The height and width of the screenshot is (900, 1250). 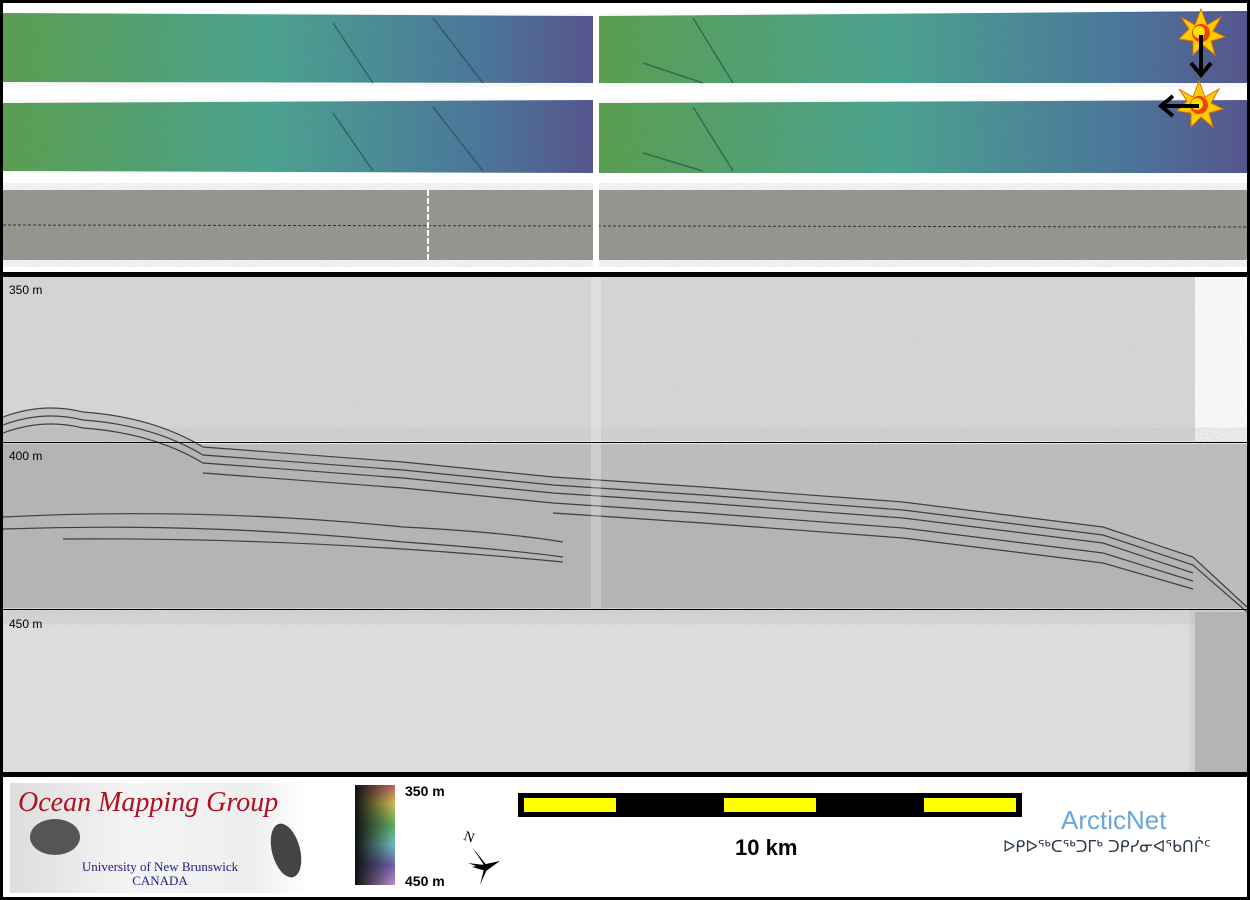 What do you see at coordinates (26, 624) in the screenshot?
I see `depth-label-450: 450 m` at bounding box center [26, 624].